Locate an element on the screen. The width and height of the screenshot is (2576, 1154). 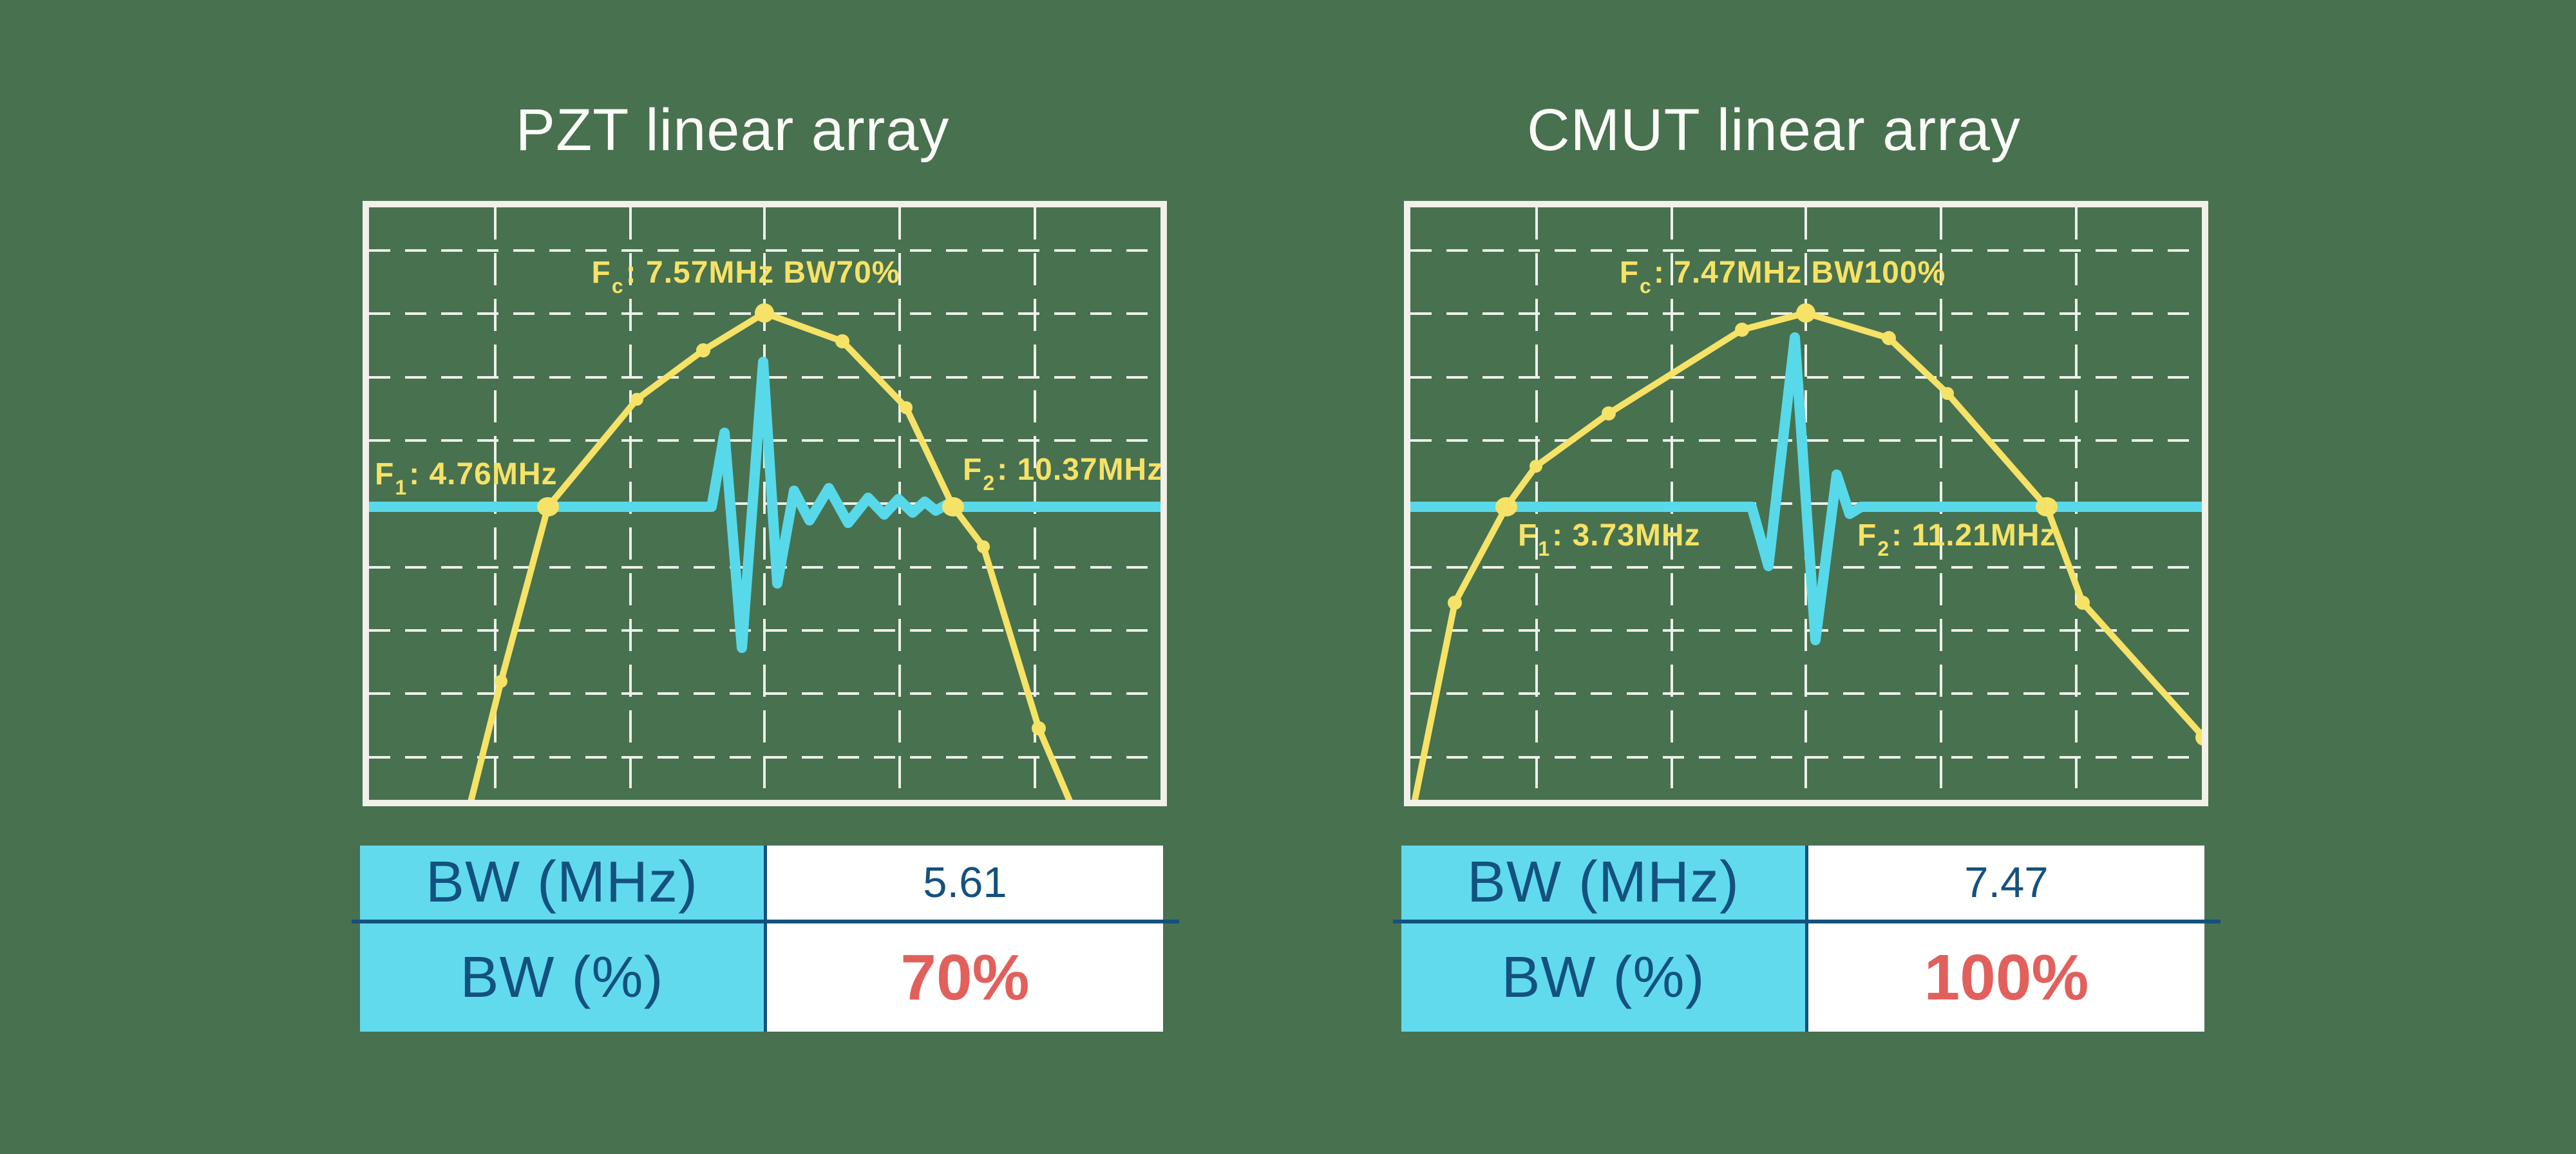
annotation-f2: F2: 11.21MHz is located at coordinates (1956, 539).